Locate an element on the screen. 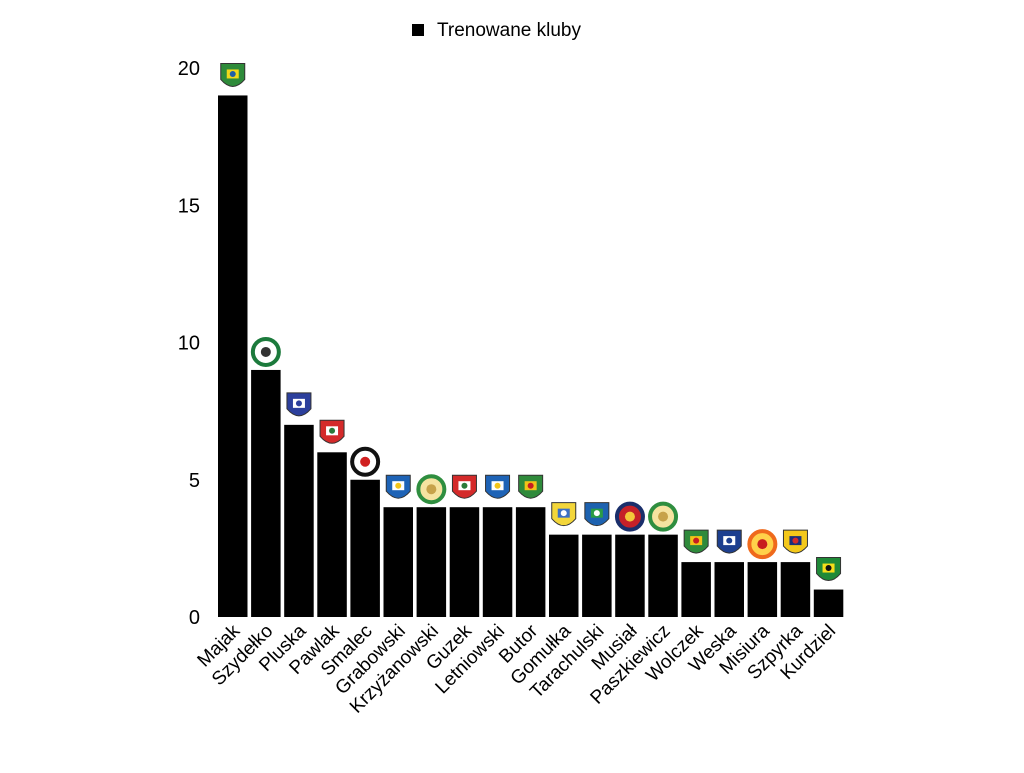 The image size is (1024, 773). y-tick-label: 0 is located at coordinates (194, 618).